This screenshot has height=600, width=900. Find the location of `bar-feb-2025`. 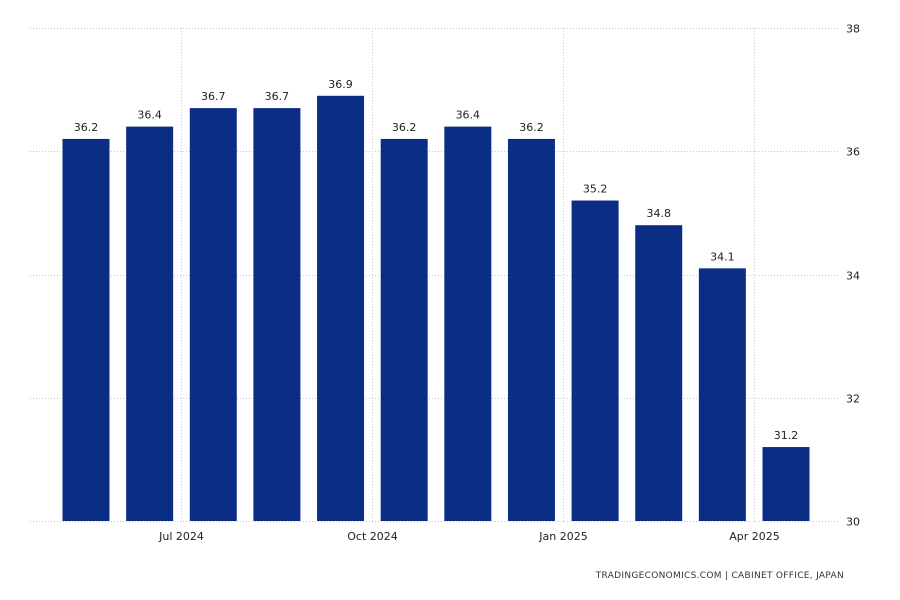

bar-feb-2025 is located at coordinates (659, 373).